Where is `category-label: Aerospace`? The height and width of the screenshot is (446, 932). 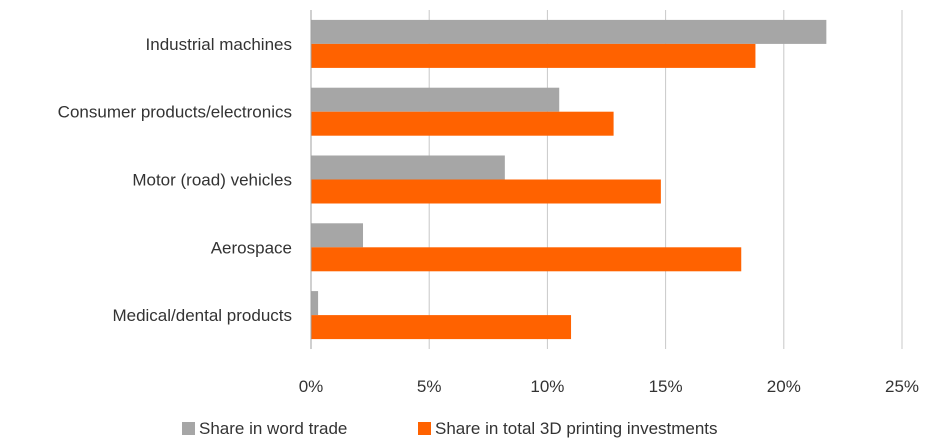 category-label: Aerospace is located at coordinates (251, 247).